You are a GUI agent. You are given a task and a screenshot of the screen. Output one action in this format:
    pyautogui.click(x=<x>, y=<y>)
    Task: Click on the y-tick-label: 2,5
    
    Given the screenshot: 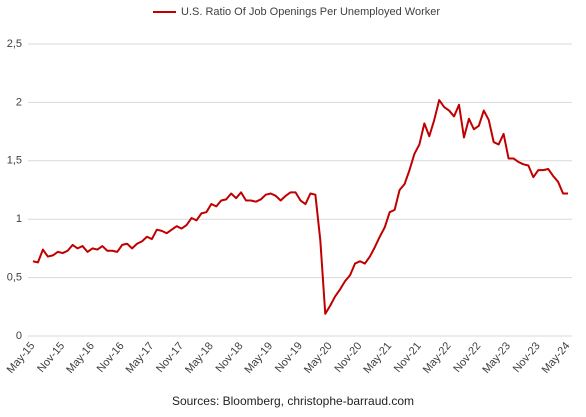 What is the action you would take?
    pyautogui.click(x=14, y=44)
    